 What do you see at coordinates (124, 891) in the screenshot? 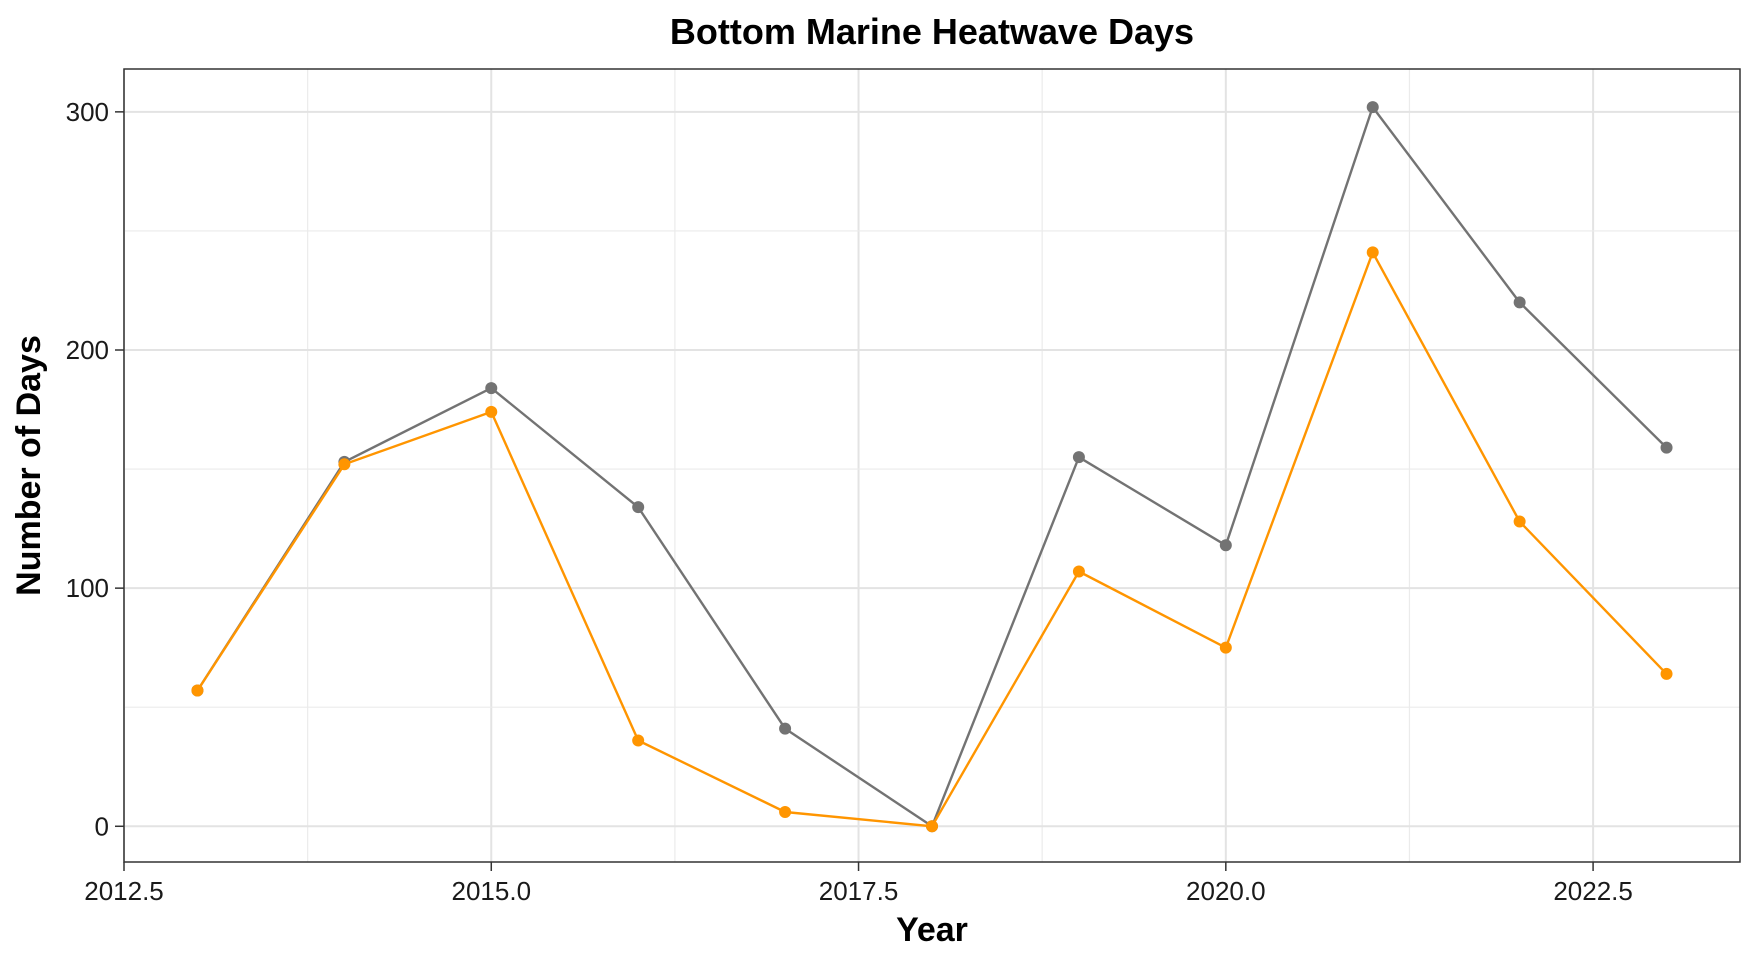
I see `x-tick-label: 2012.5` at bounding box center [124, 891].